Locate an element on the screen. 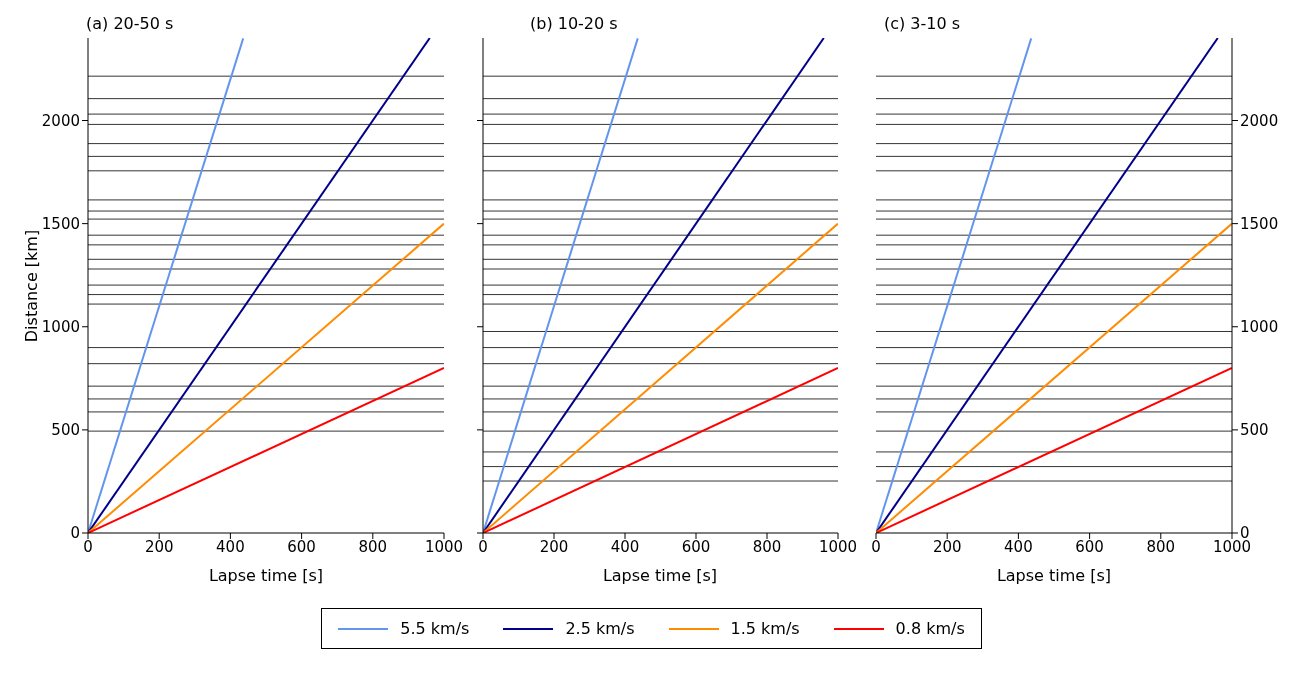 This screenshot has width=1303, height=679. legend-label: 1.5 km/s is located at coordinates (765, 628).